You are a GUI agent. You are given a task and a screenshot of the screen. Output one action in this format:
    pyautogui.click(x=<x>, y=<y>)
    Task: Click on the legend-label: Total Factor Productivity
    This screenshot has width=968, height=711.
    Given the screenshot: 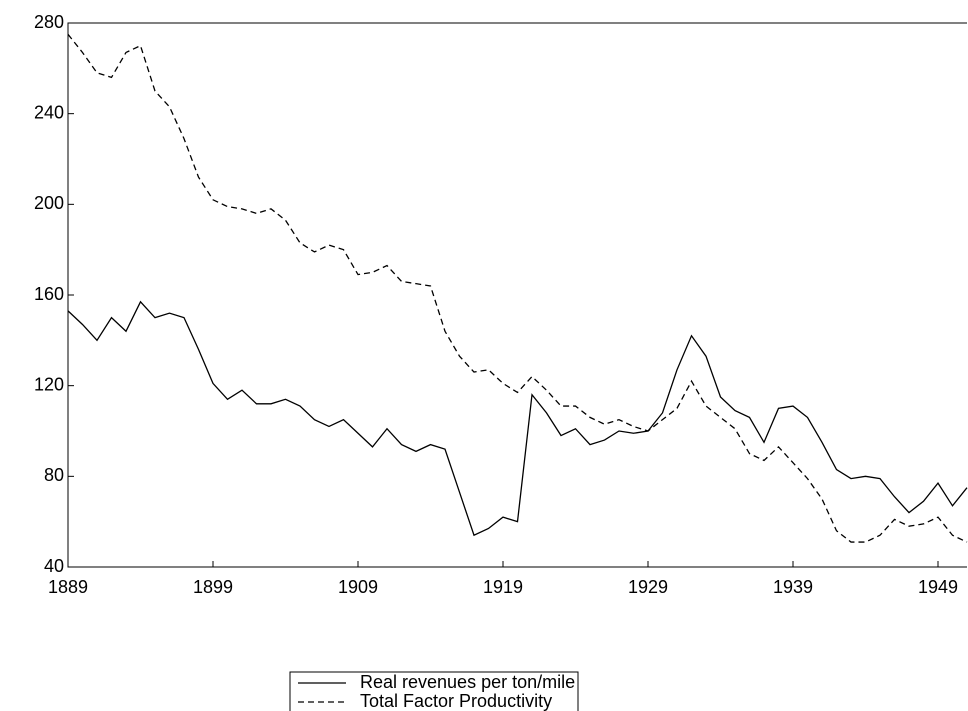 What is the action you would take?
    pyautogui.click(x=456, y=701)
    